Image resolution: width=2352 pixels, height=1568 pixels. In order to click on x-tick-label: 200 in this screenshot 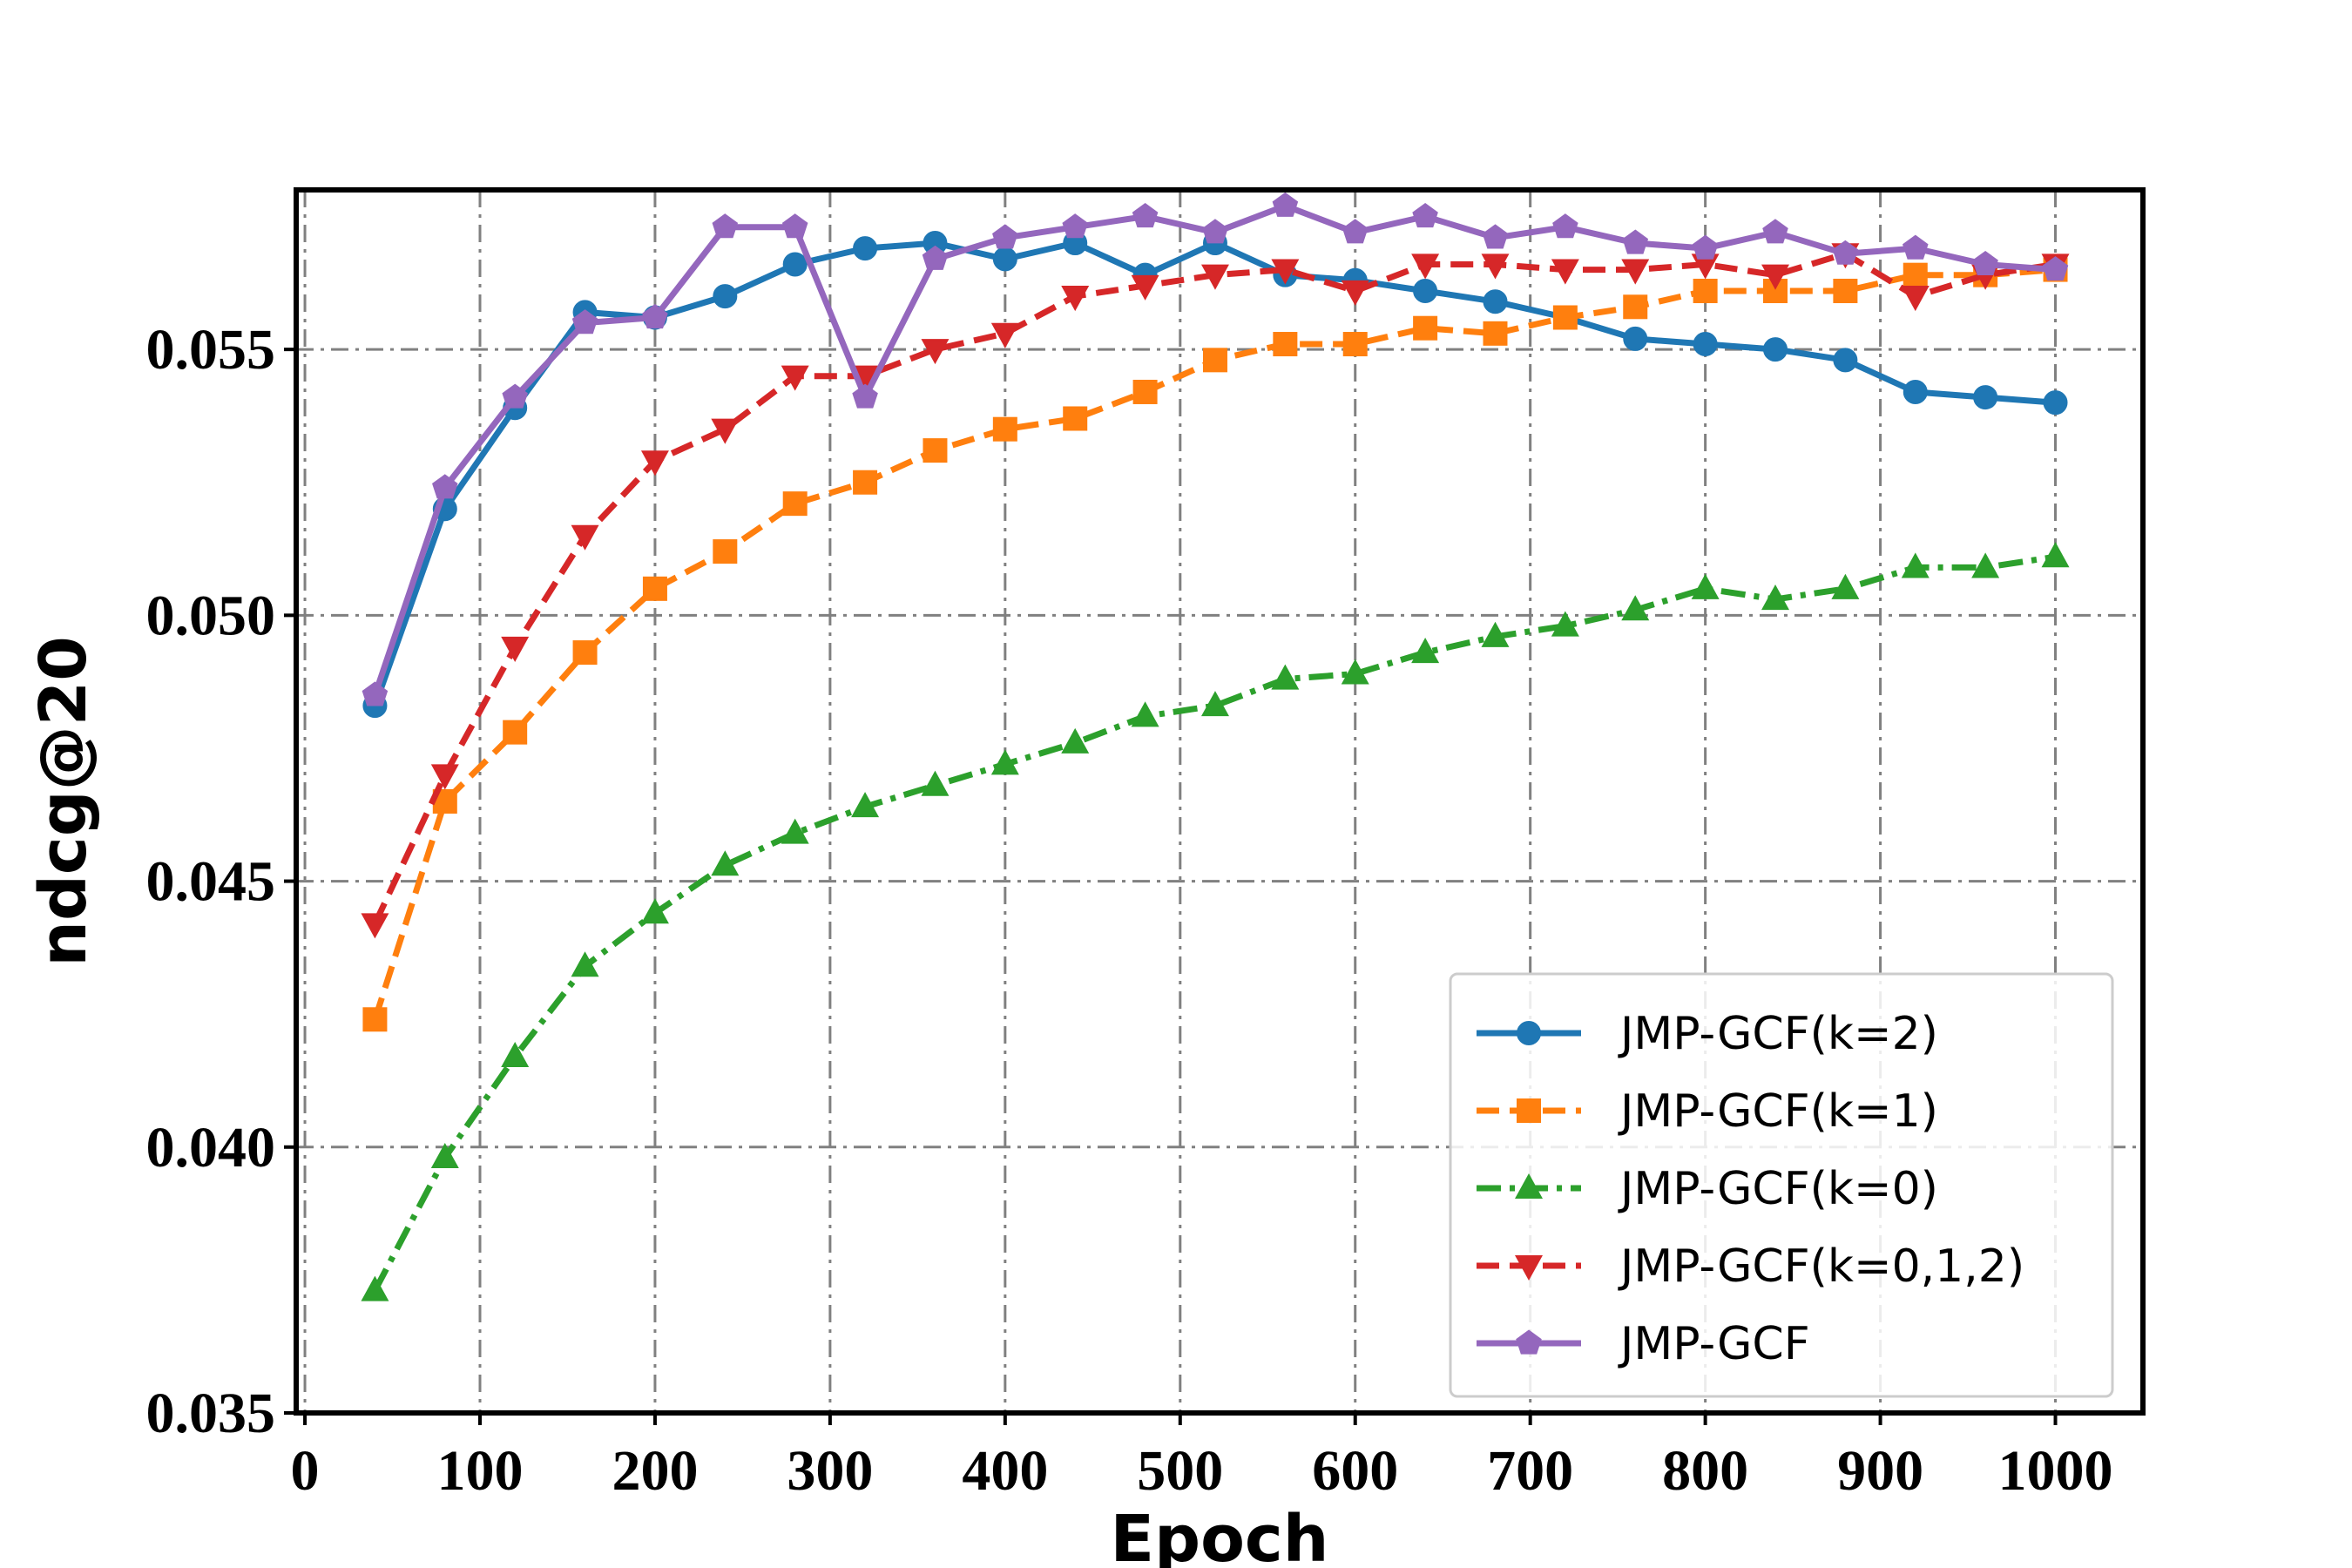, I will do `click(655, 1471)`.